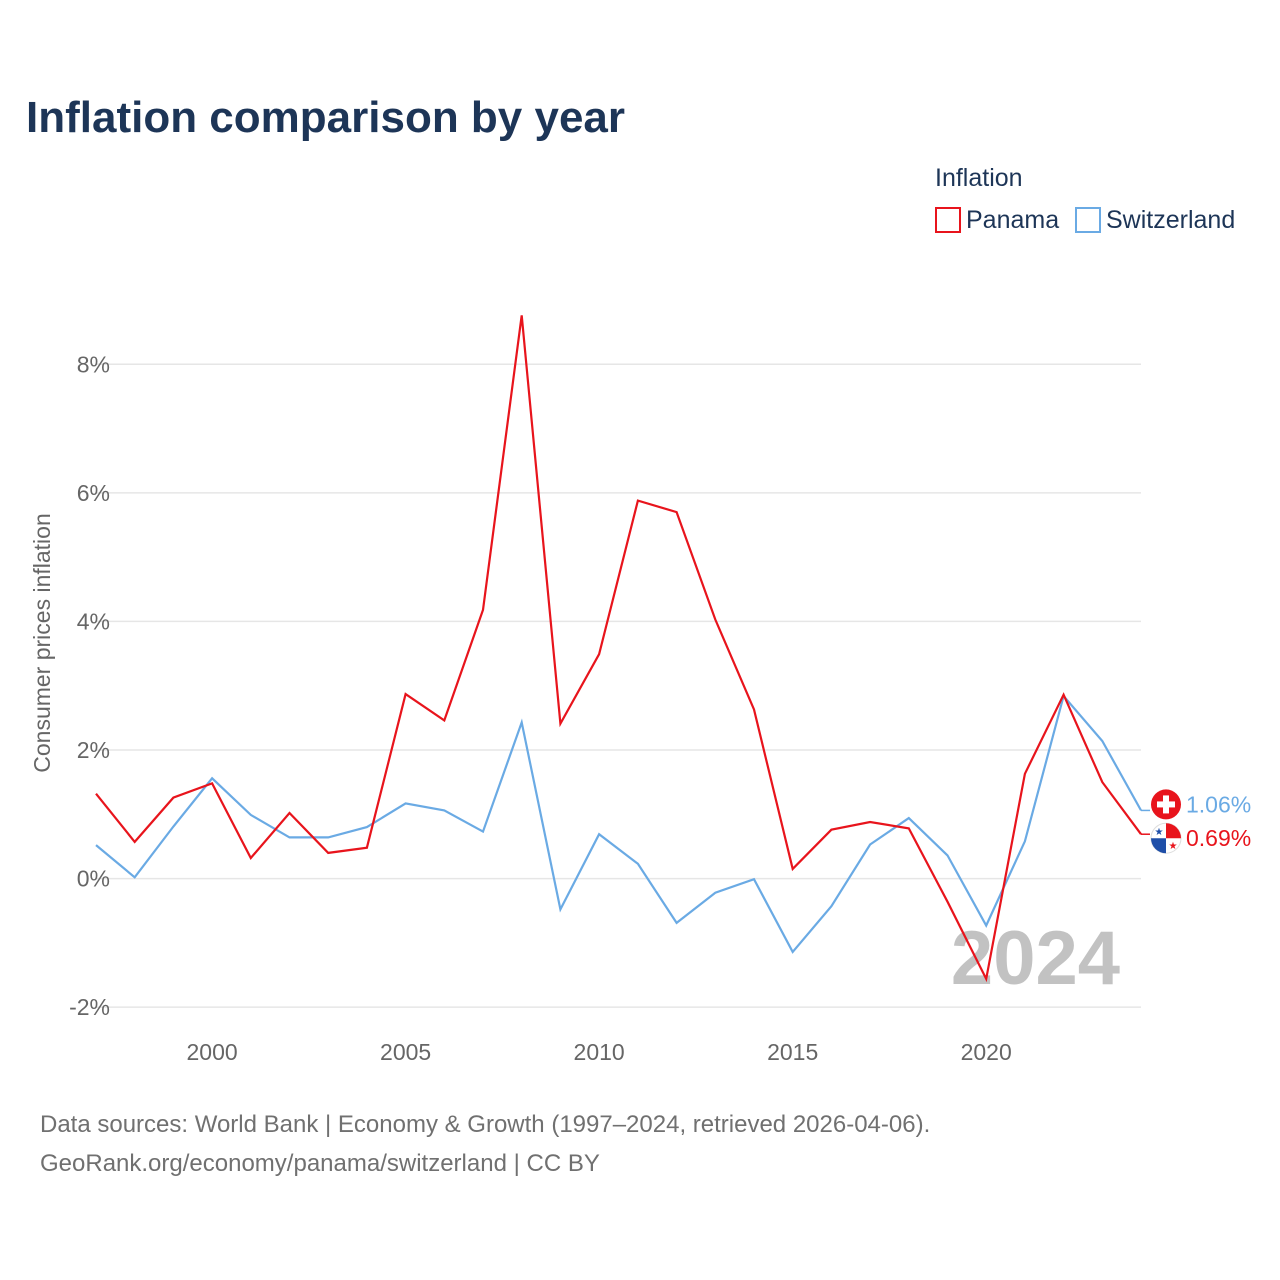 This screenshot has width=1280, height=1280. Describe the element at coordinates (1085, 199) in the screenshot. I see `legend: Inflation Panama Switzerland` at that location.